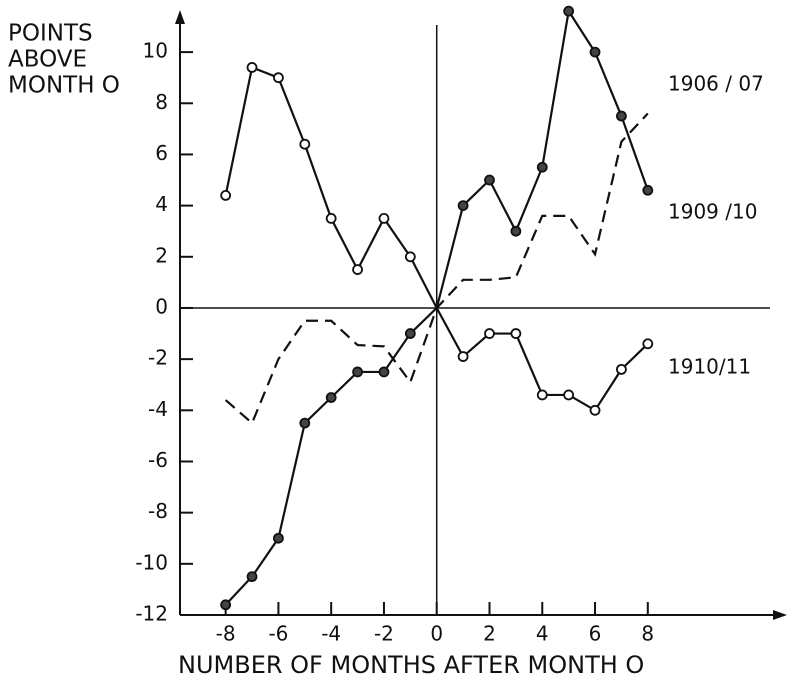  Describe the element at coordinates (64, 86) in the screenshot. I see `y-axis-label: MONTH O` at that location.